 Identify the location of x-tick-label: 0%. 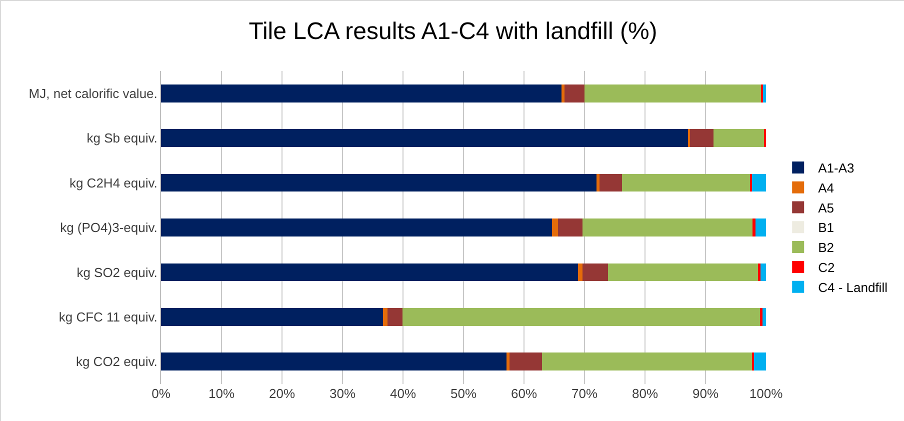
(161, 393).